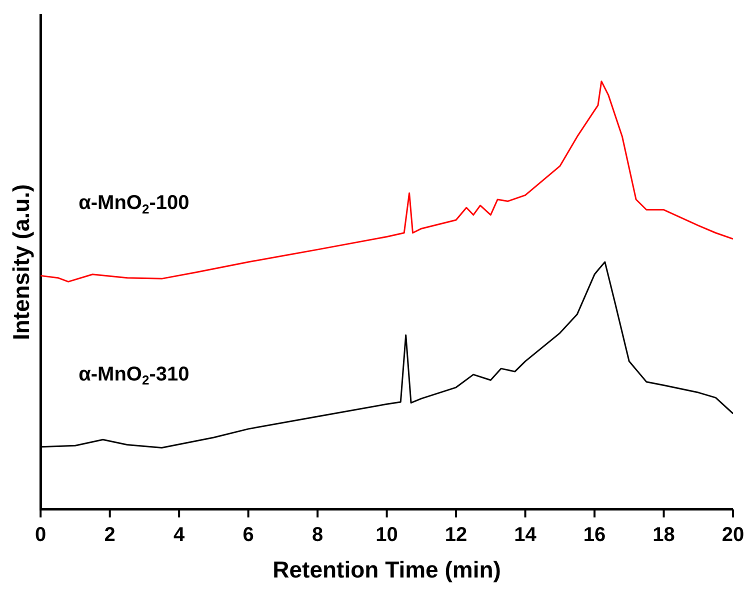  What do you see at coordinates (248, 535) in the screenshot?
I see `x-tick-label: 6` at bounding box center [248, 535].